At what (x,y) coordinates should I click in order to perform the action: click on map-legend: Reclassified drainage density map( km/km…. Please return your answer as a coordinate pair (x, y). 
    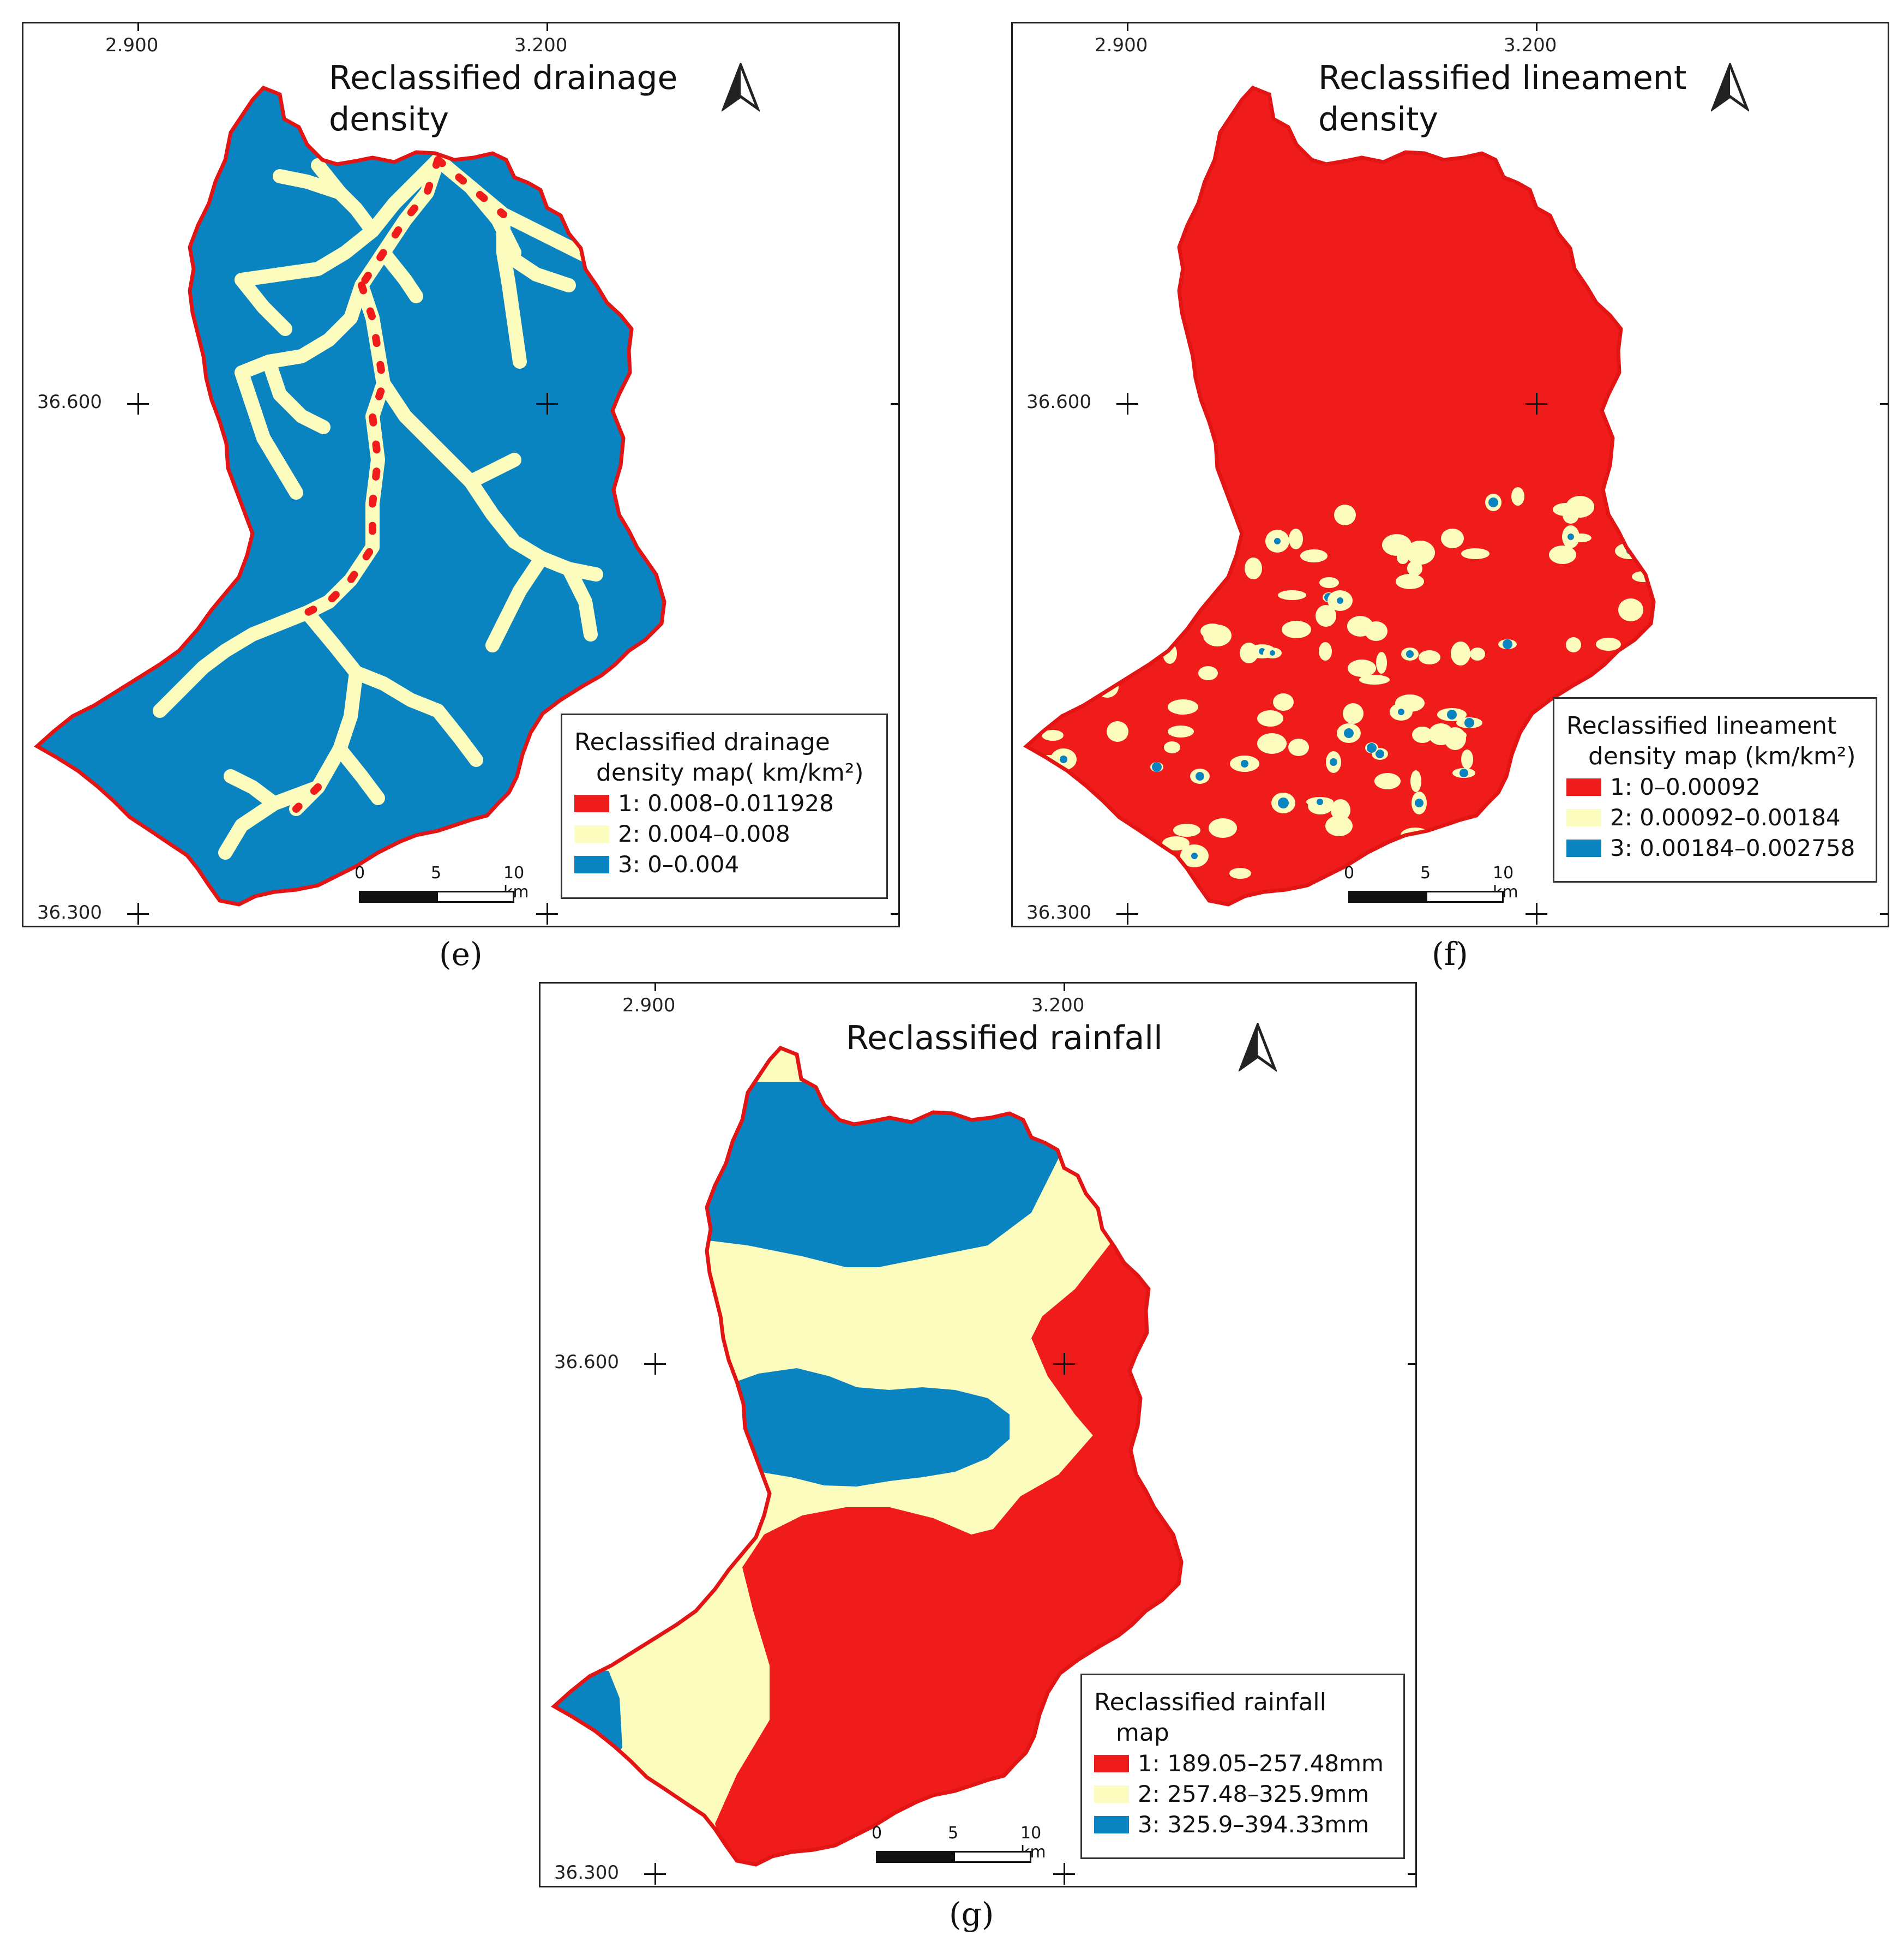
    Looking at the image, I should click on (725, 806).